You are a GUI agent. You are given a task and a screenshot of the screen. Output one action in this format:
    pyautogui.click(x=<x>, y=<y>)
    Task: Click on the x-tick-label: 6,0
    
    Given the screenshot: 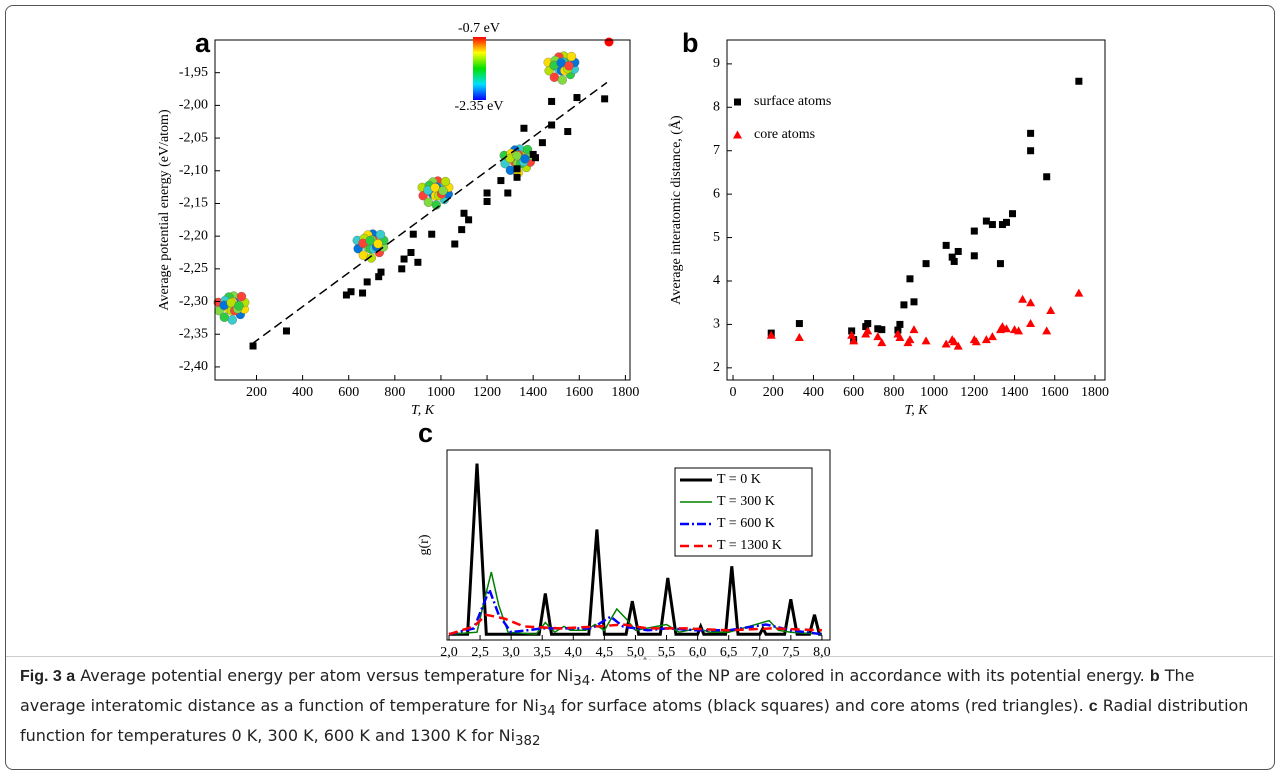 What is the action you would take?
    pyautogui.click(x=698, y=652)
    